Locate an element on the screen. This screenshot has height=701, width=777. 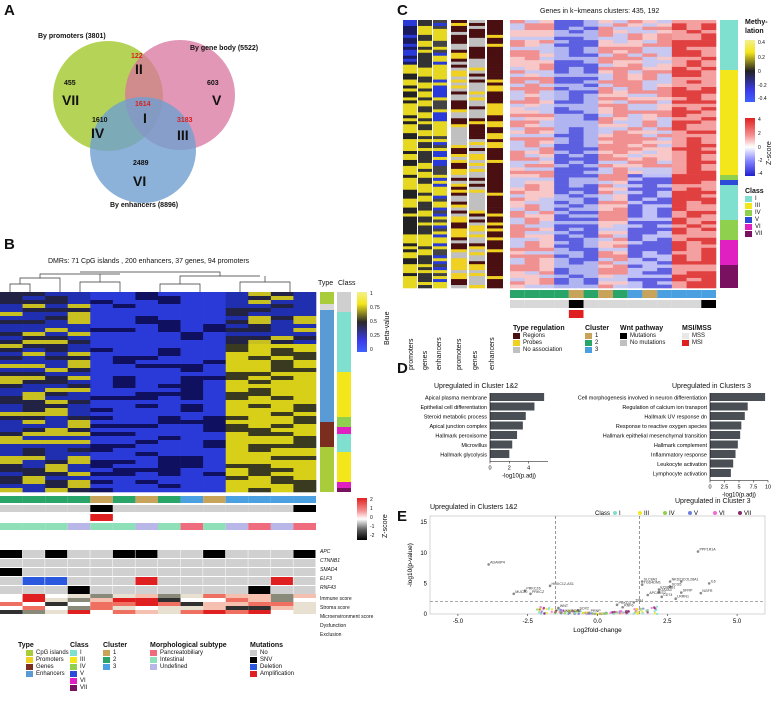
bar is located at coordinates (501, 444).